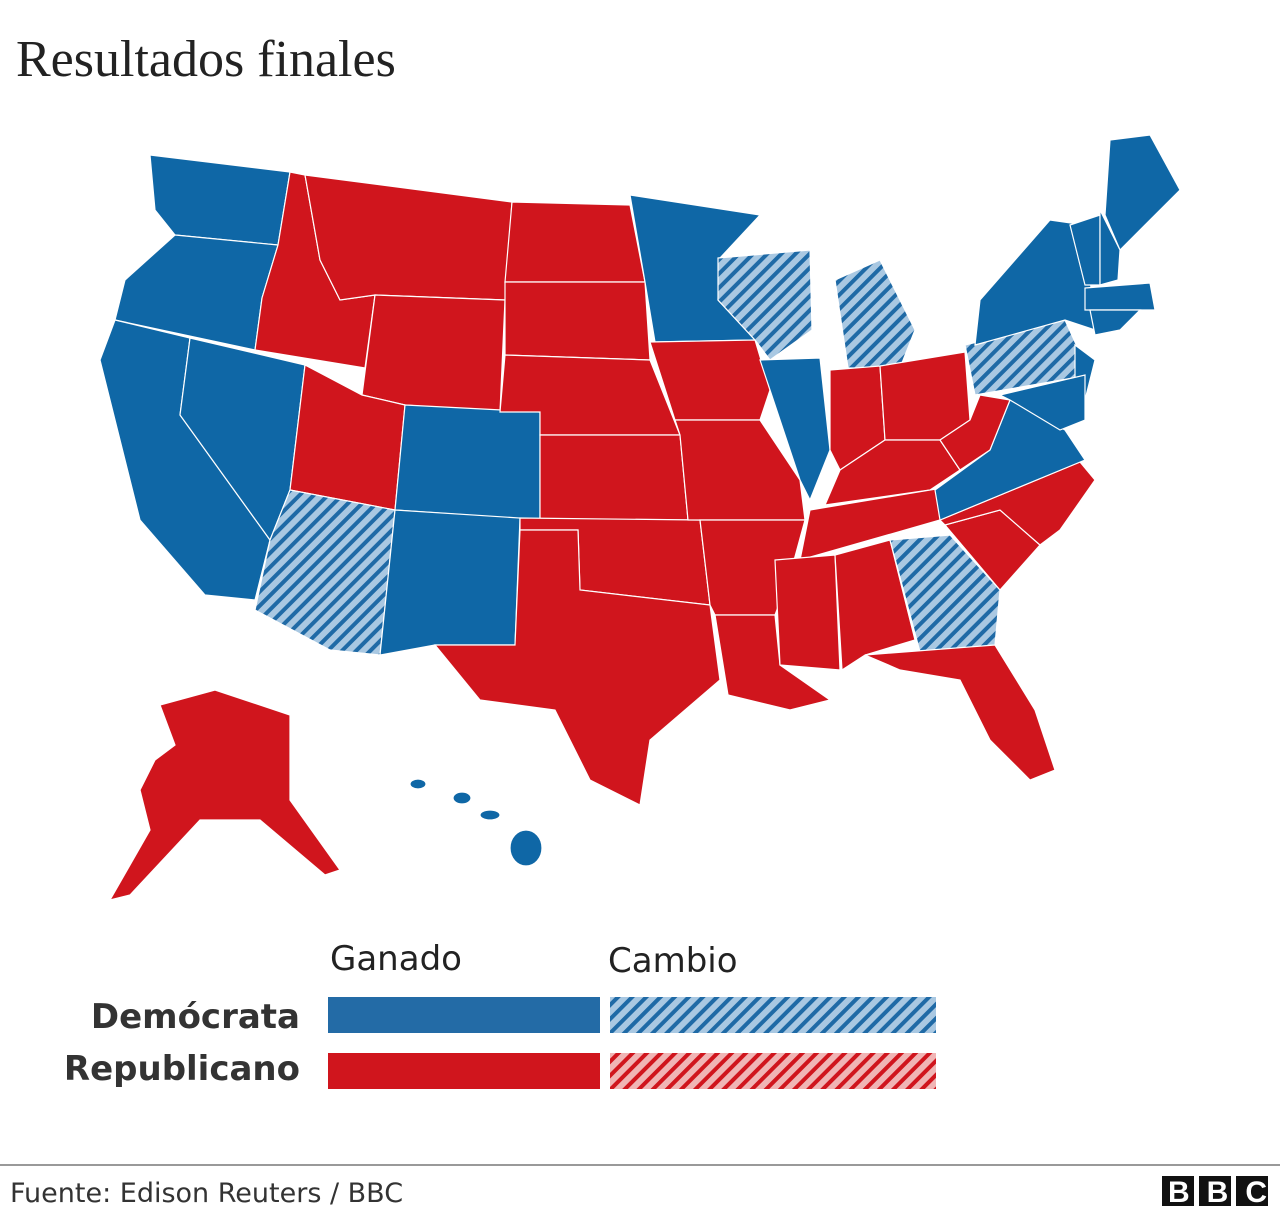 Image resolution: width=1280 pixels, height=1216 pixels. I want to click on legend-header: Cambio, so click(673, 961).